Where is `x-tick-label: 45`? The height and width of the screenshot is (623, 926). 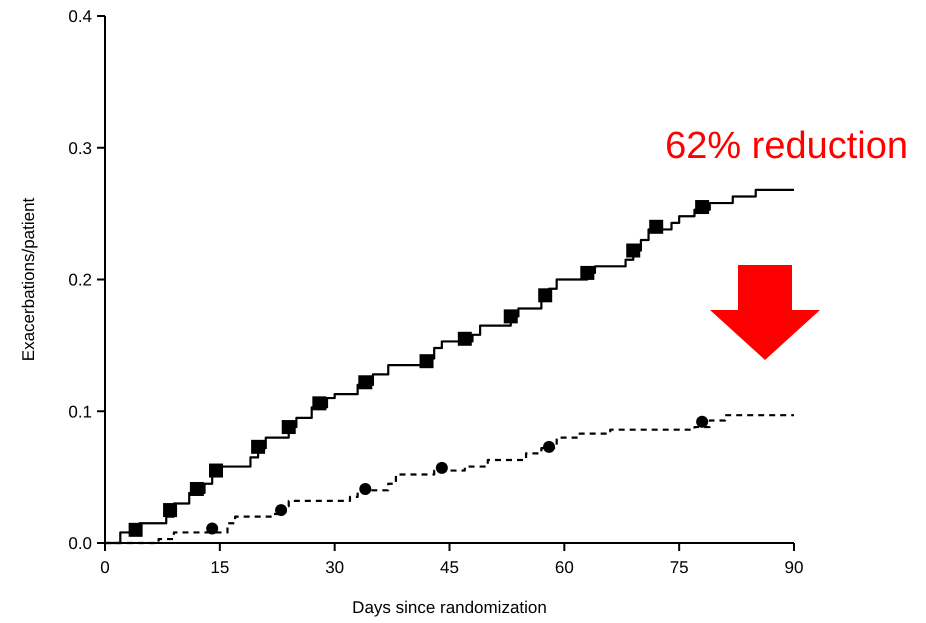
x-tick-label: 45 is located at coordinates (449, 567).